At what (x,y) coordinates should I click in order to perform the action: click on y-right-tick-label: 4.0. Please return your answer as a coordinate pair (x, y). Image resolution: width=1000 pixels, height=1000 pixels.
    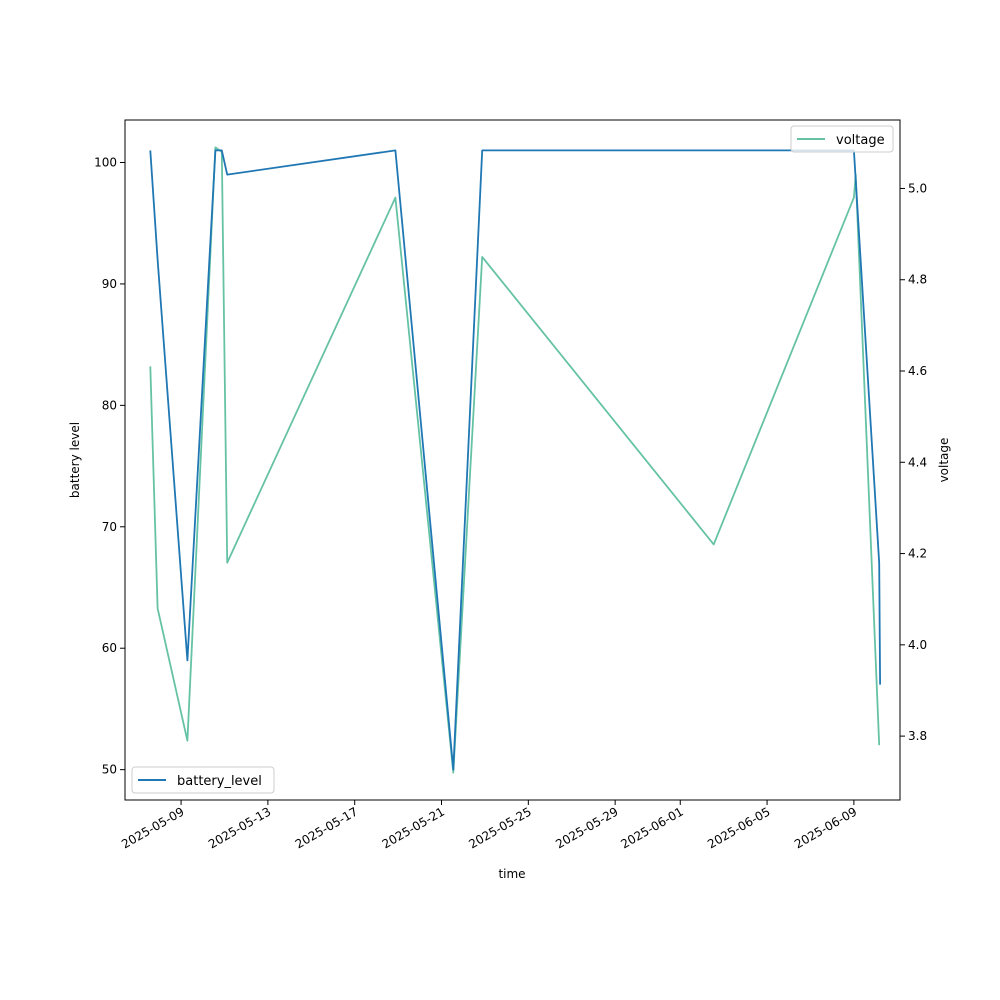
    Looking at the image, I should click on (917, 645).